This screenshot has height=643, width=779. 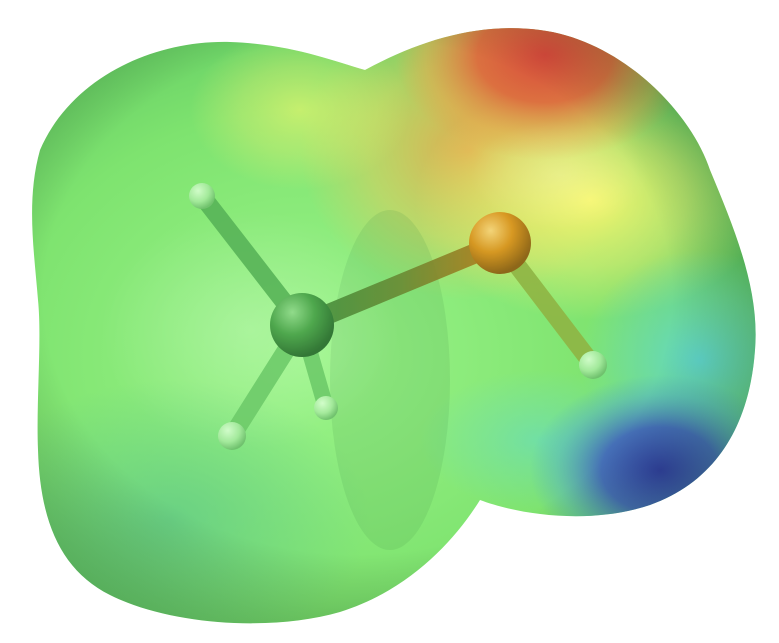 What do you see at coordinates (302, 325) in the screenshot?
I see `carbon-atom` at bounding box center [302, 325].